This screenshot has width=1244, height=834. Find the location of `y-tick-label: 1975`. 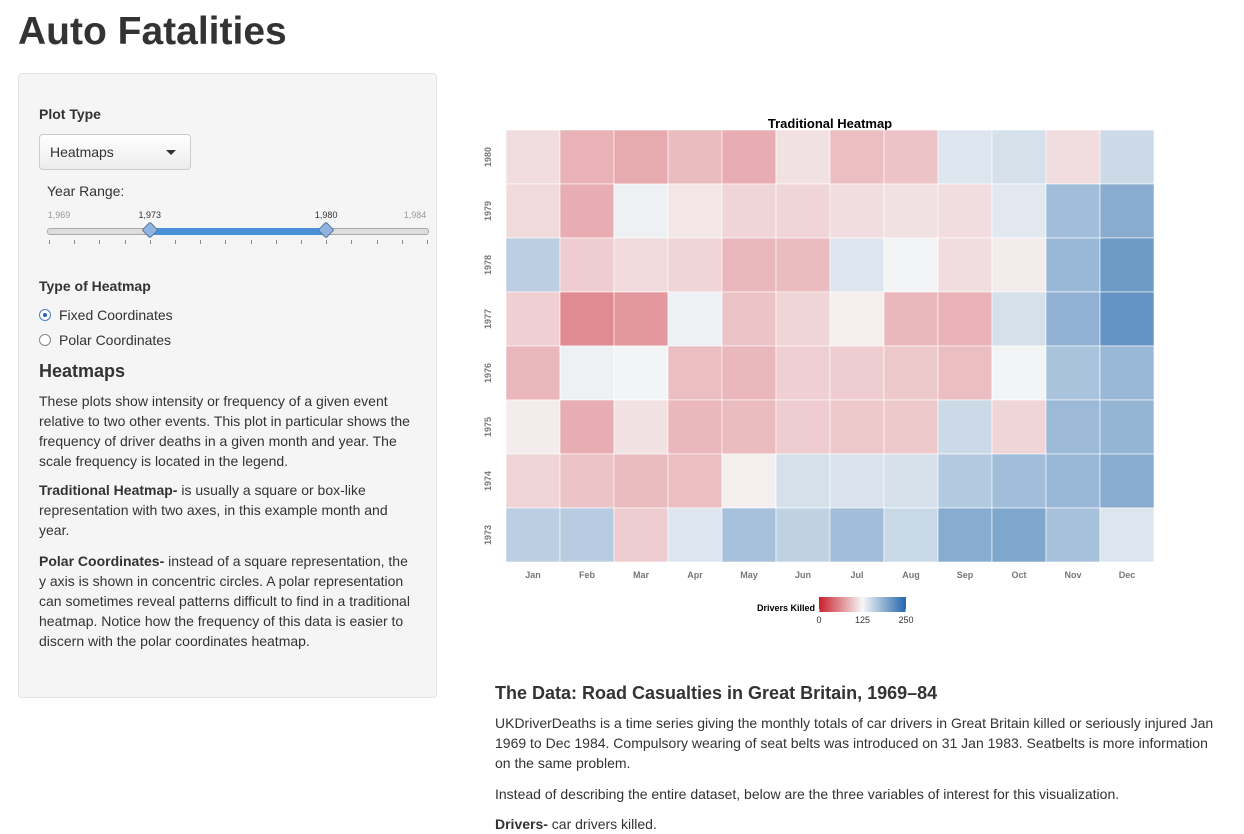

y-tick-label: 1975 is located at coordinates (488, 427).